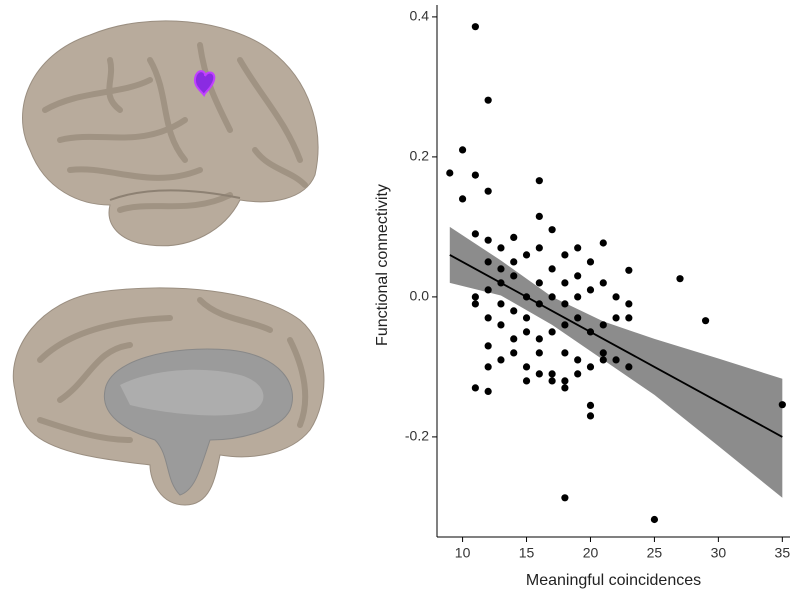 Image resolution: width=800 pixels, height=596 pixels. What do you see at coordinates (527, 553) in the screenshot?
I see `x-tick-label: 15` at bounding box center [527, 553].